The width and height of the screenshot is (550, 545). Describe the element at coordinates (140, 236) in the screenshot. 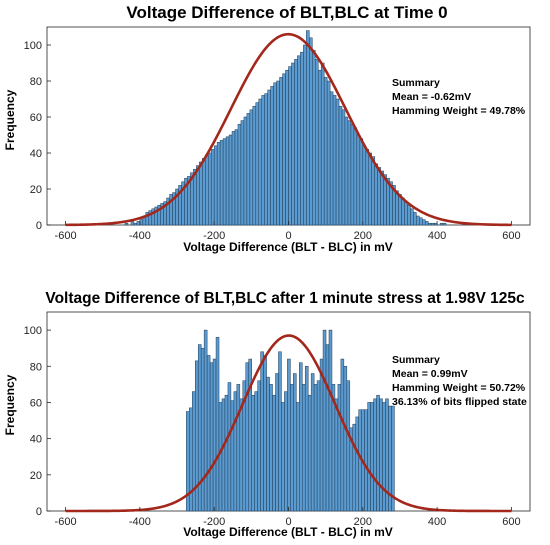

I see `x-tick-label: -400` at that location.